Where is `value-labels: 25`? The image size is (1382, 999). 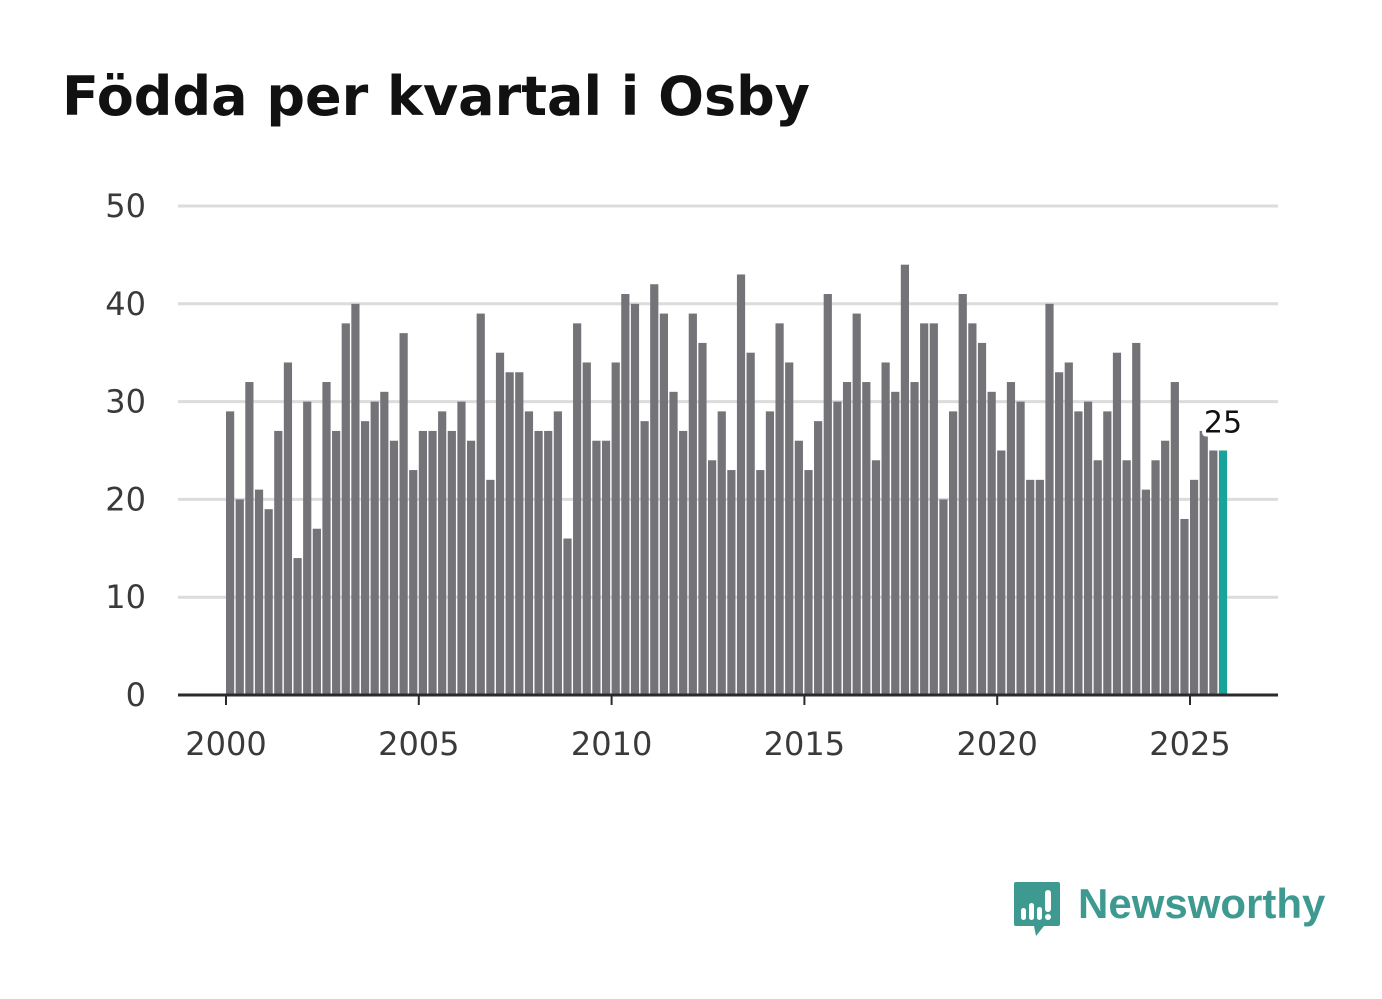 value-labels: 25 is located at coordinates (1223, 423).